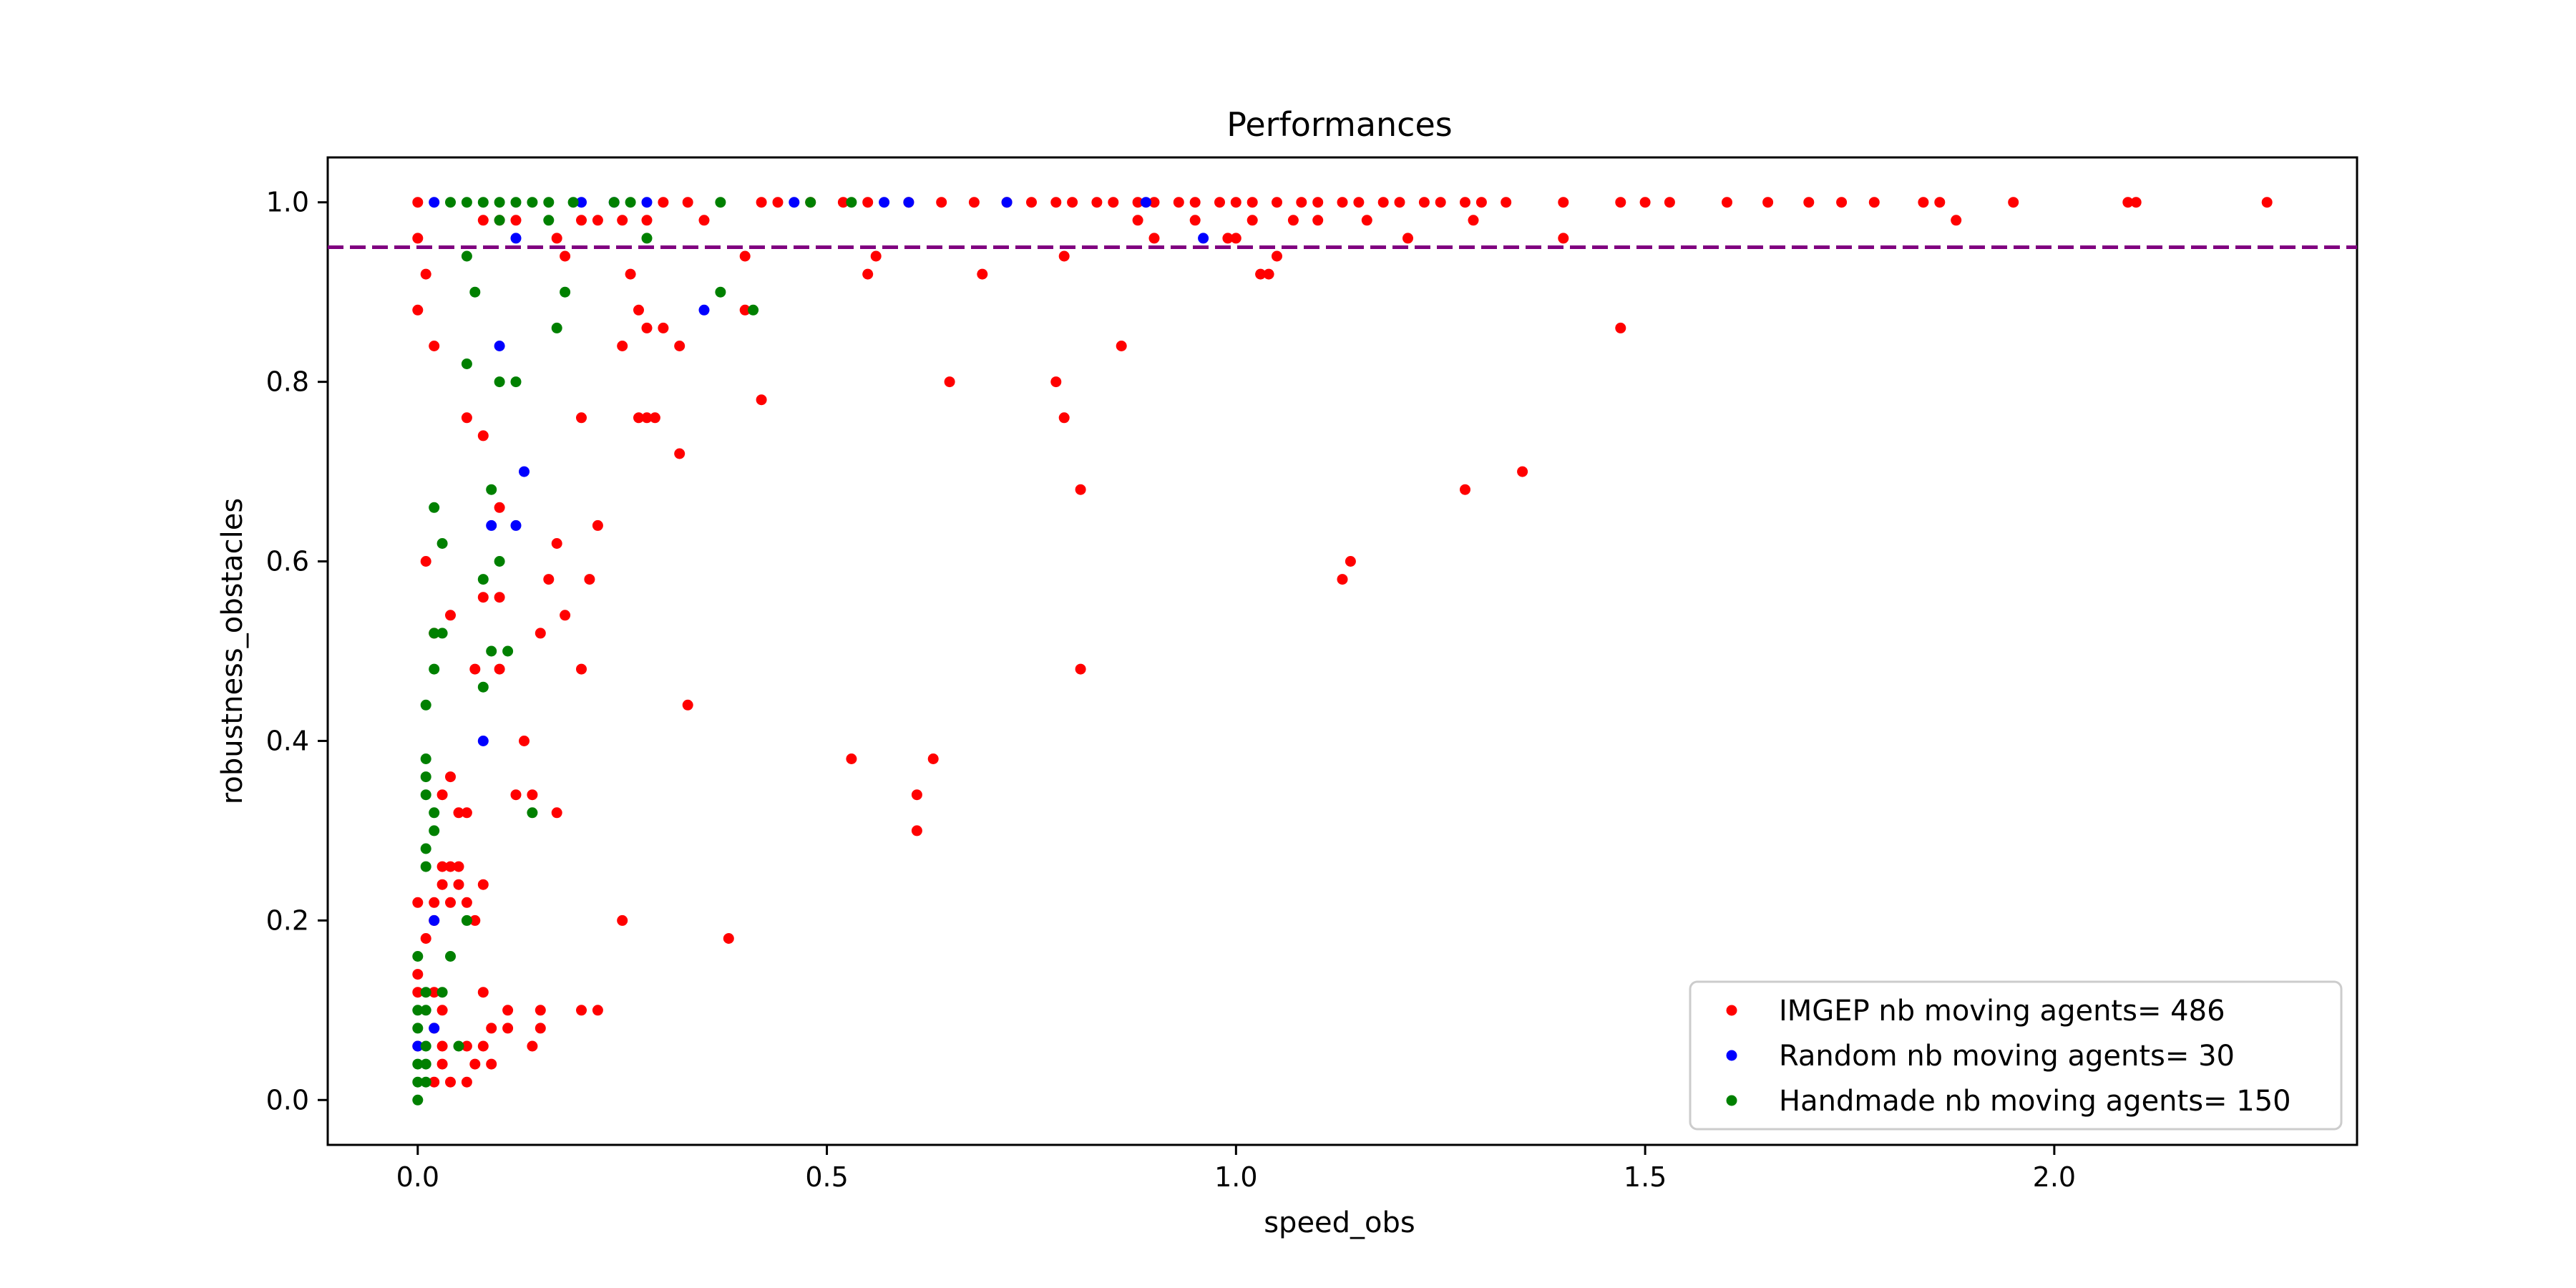 This screenshot has height=1288, width=2576. Describe the element at coordinates (1645, 1177) in the screenshot. I see `x-tick-label: 1.5` at that location.